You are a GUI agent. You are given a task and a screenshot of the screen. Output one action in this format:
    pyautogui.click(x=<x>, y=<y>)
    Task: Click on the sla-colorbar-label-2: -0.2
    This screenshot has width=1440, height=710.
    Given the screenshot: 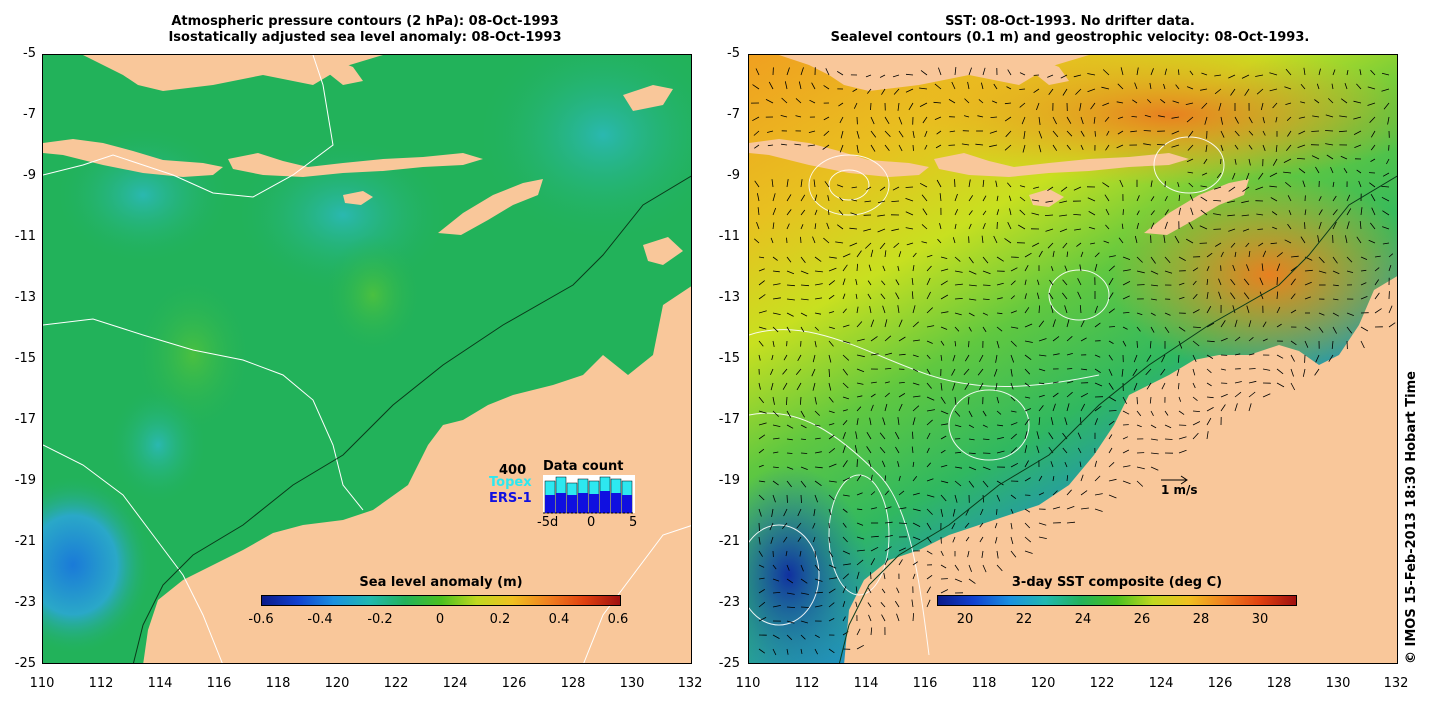 What is the action you would take?
    pyautogui.click(x=380, y=619)
    